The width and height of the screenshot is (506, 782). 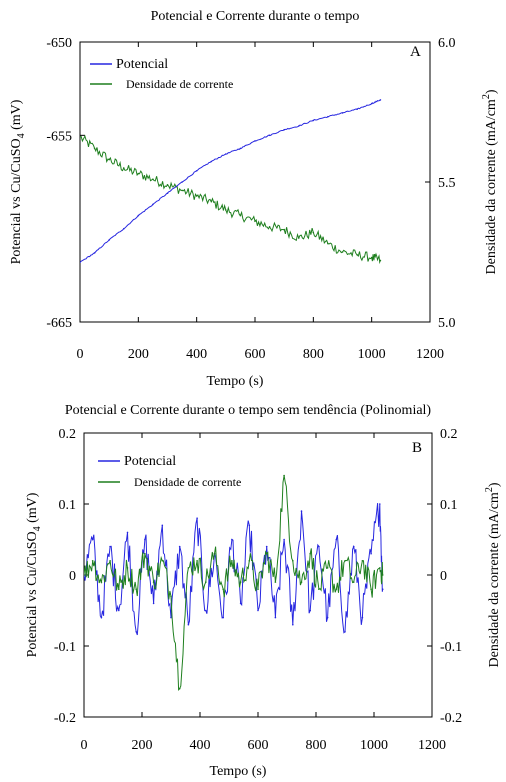 I want to click on y-right-tick-label: 5.0, so click(x=447, y=323).